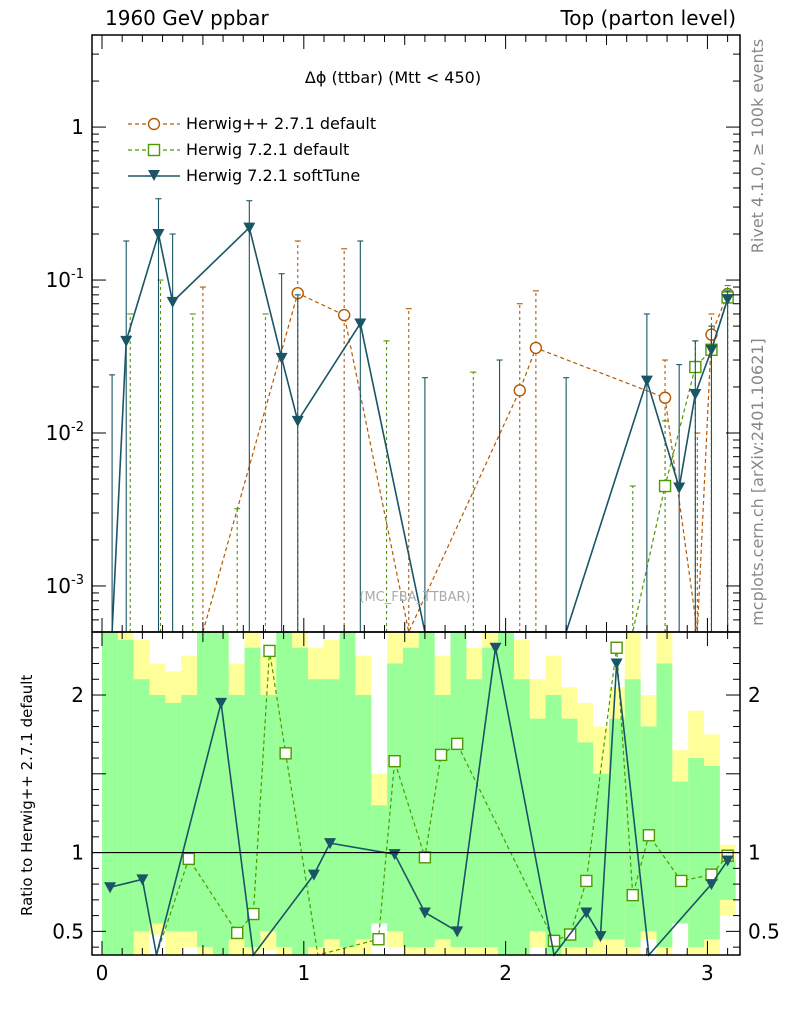  I want to click on ratio-y-tick-label-right: 2, so click(754, 695).